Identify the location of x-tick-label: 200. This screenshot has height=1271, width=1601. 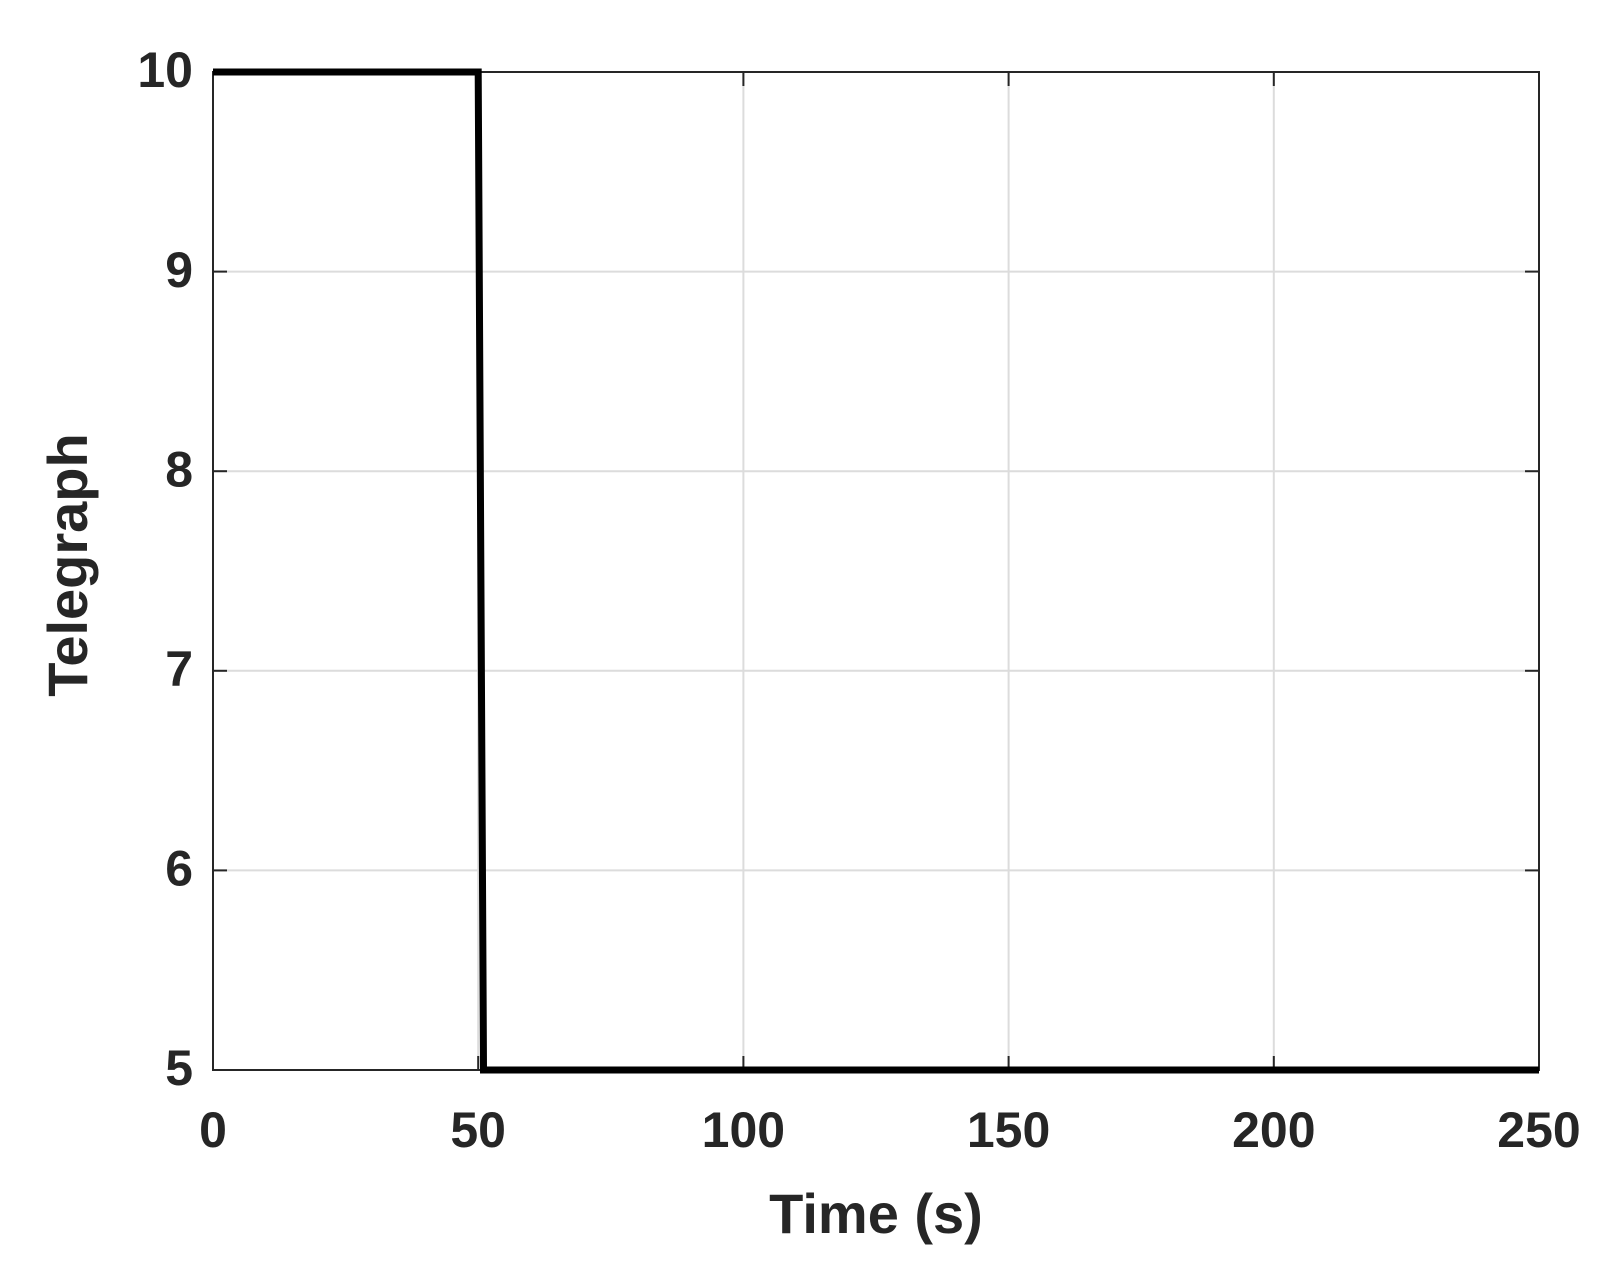
(1273, 1130).